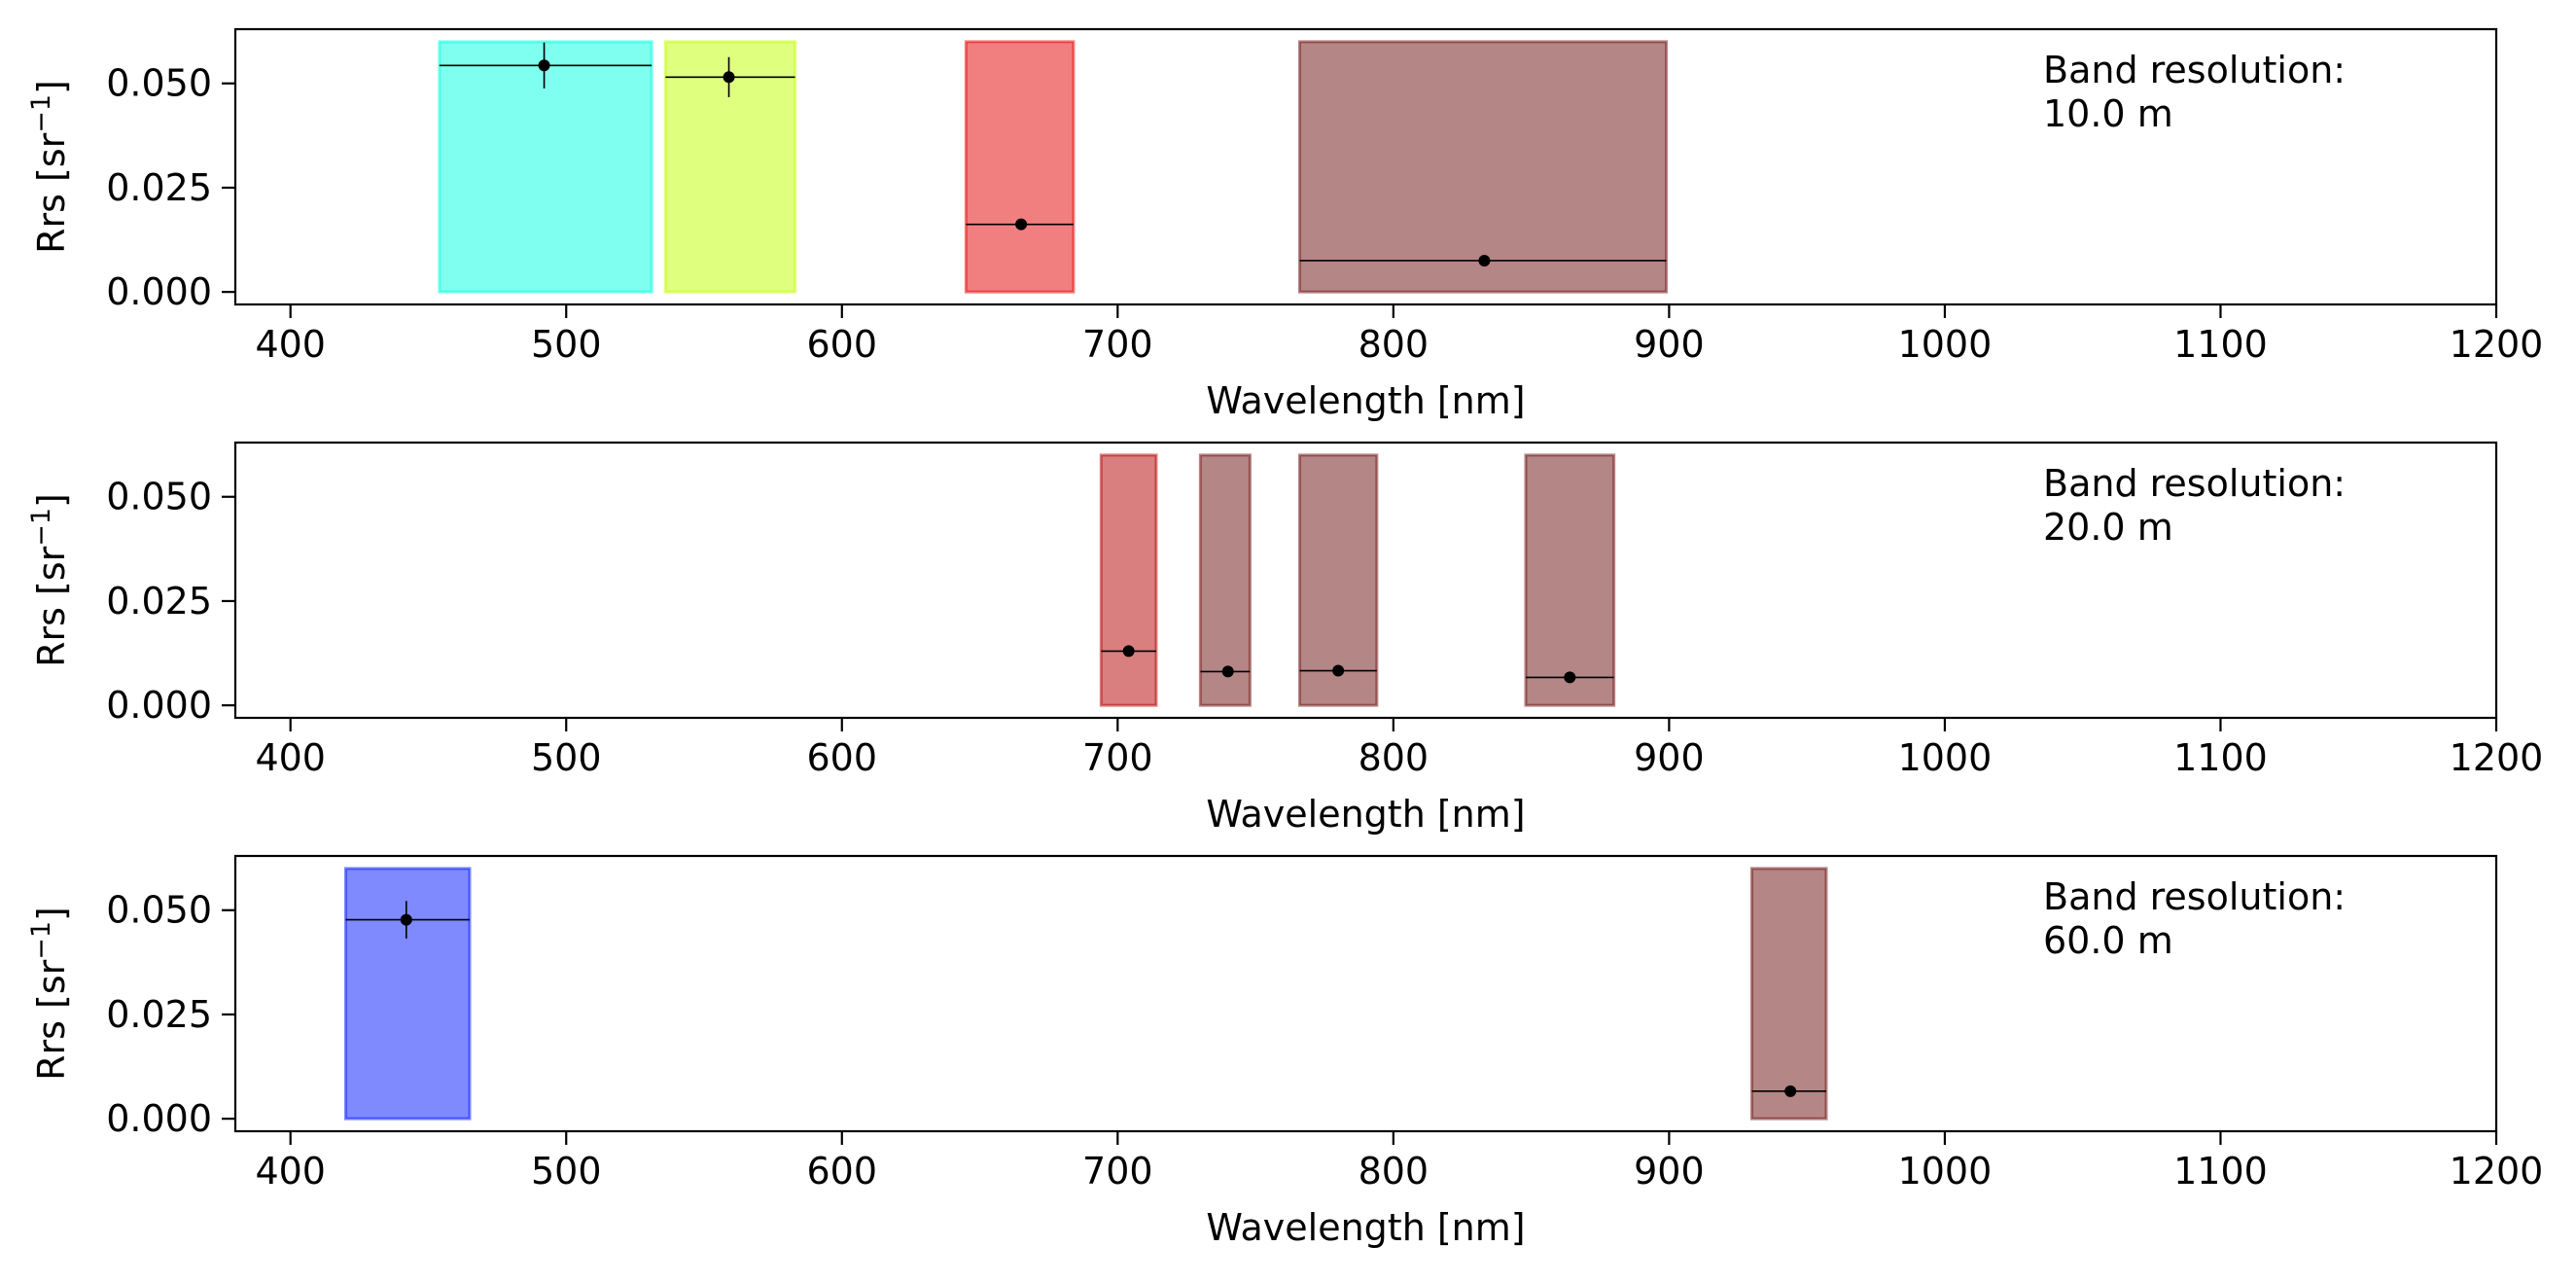 The width and height of the screenshot is (2576, 1282). Describe the element at coordinates (2108, 113) in the screenshot. I see `band-resolution-annotation: 10.0 m` at that location.